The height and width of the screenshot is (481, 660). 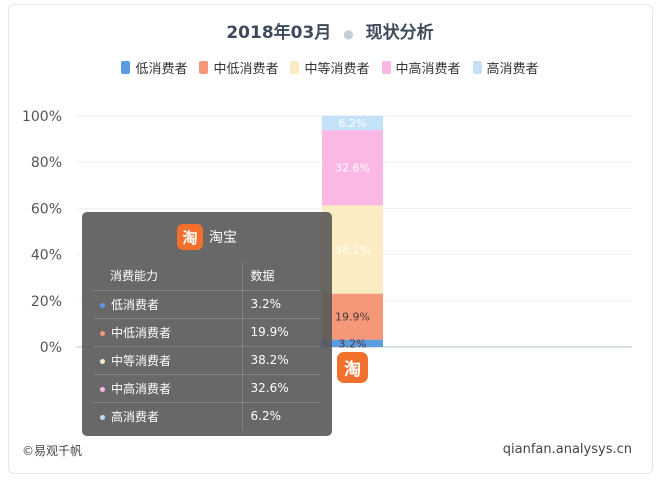 What do you see at coordinates (51, 348) in the screenshot?
I see `y-tick-label: 0%` at bounding box center [51, 348].